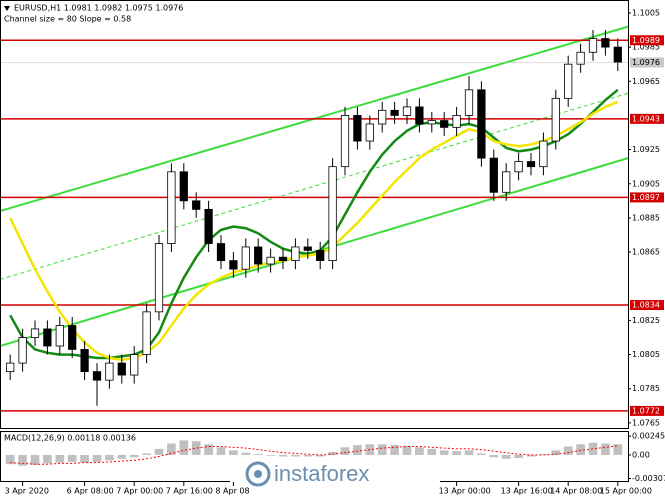 This screenshot has height=499, width=665. I want to click on watermark: instaforex, so click(335, 474).